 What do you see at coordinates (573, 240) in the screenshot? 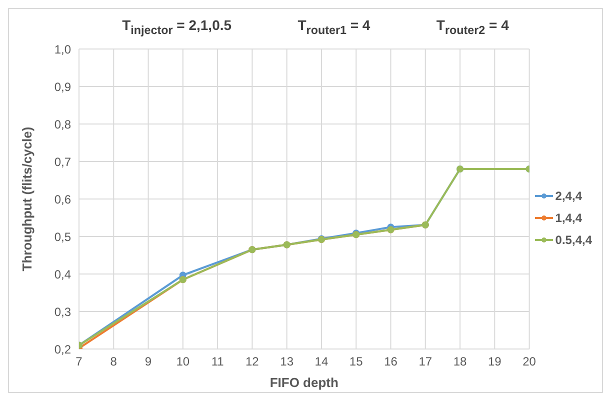
I see `legend-label: 0.5,4,4` at bounding box center [573, 240].